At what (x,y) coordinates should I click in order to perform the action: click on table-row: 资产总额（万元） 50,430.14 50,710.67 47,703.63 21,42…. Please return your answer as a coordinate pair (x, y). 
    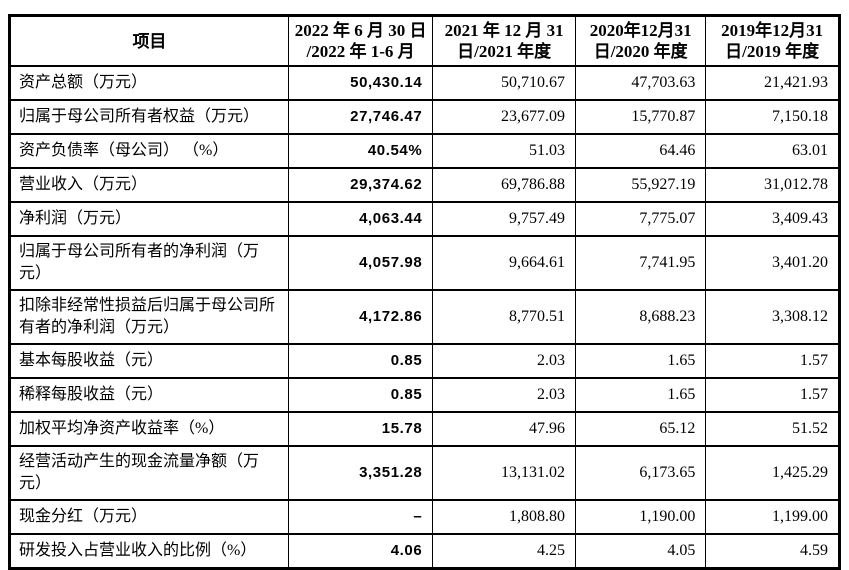
    Looking at the image, I should click on (424, 83).